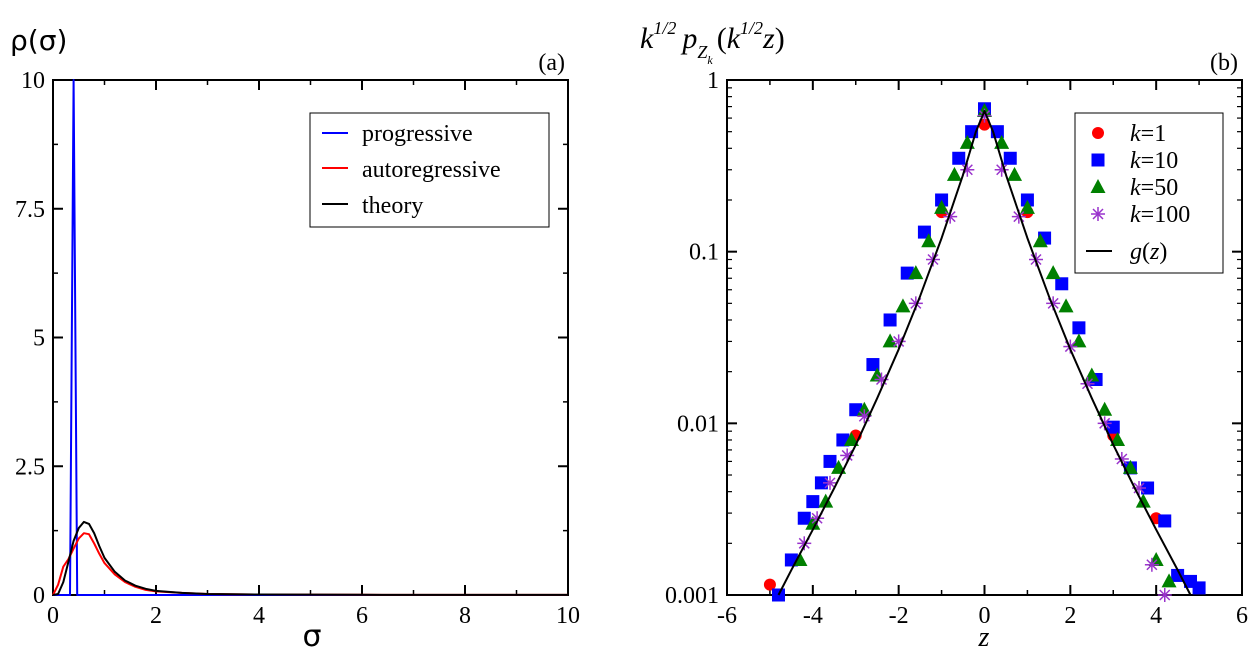 The width and height of the screenshot is (1260, 652). I want to click on x-tick-label-b: -2, so click(899, 616).